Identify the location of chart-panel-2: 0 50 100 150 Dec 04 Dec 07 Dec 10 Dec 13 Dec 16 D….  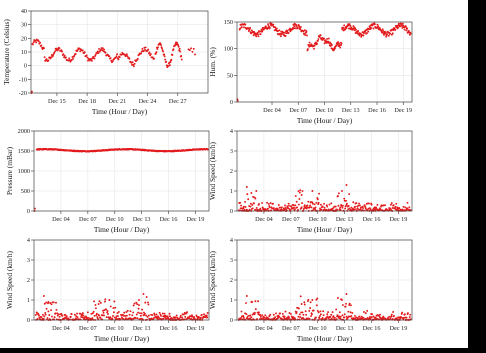
(310, 72).